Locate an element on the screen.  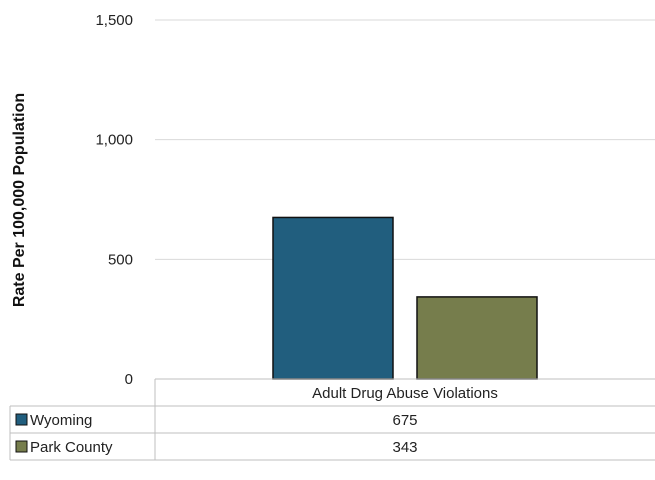
y-axis-label: Rate Per 100,000 Population is located at coordinates (19, 200).